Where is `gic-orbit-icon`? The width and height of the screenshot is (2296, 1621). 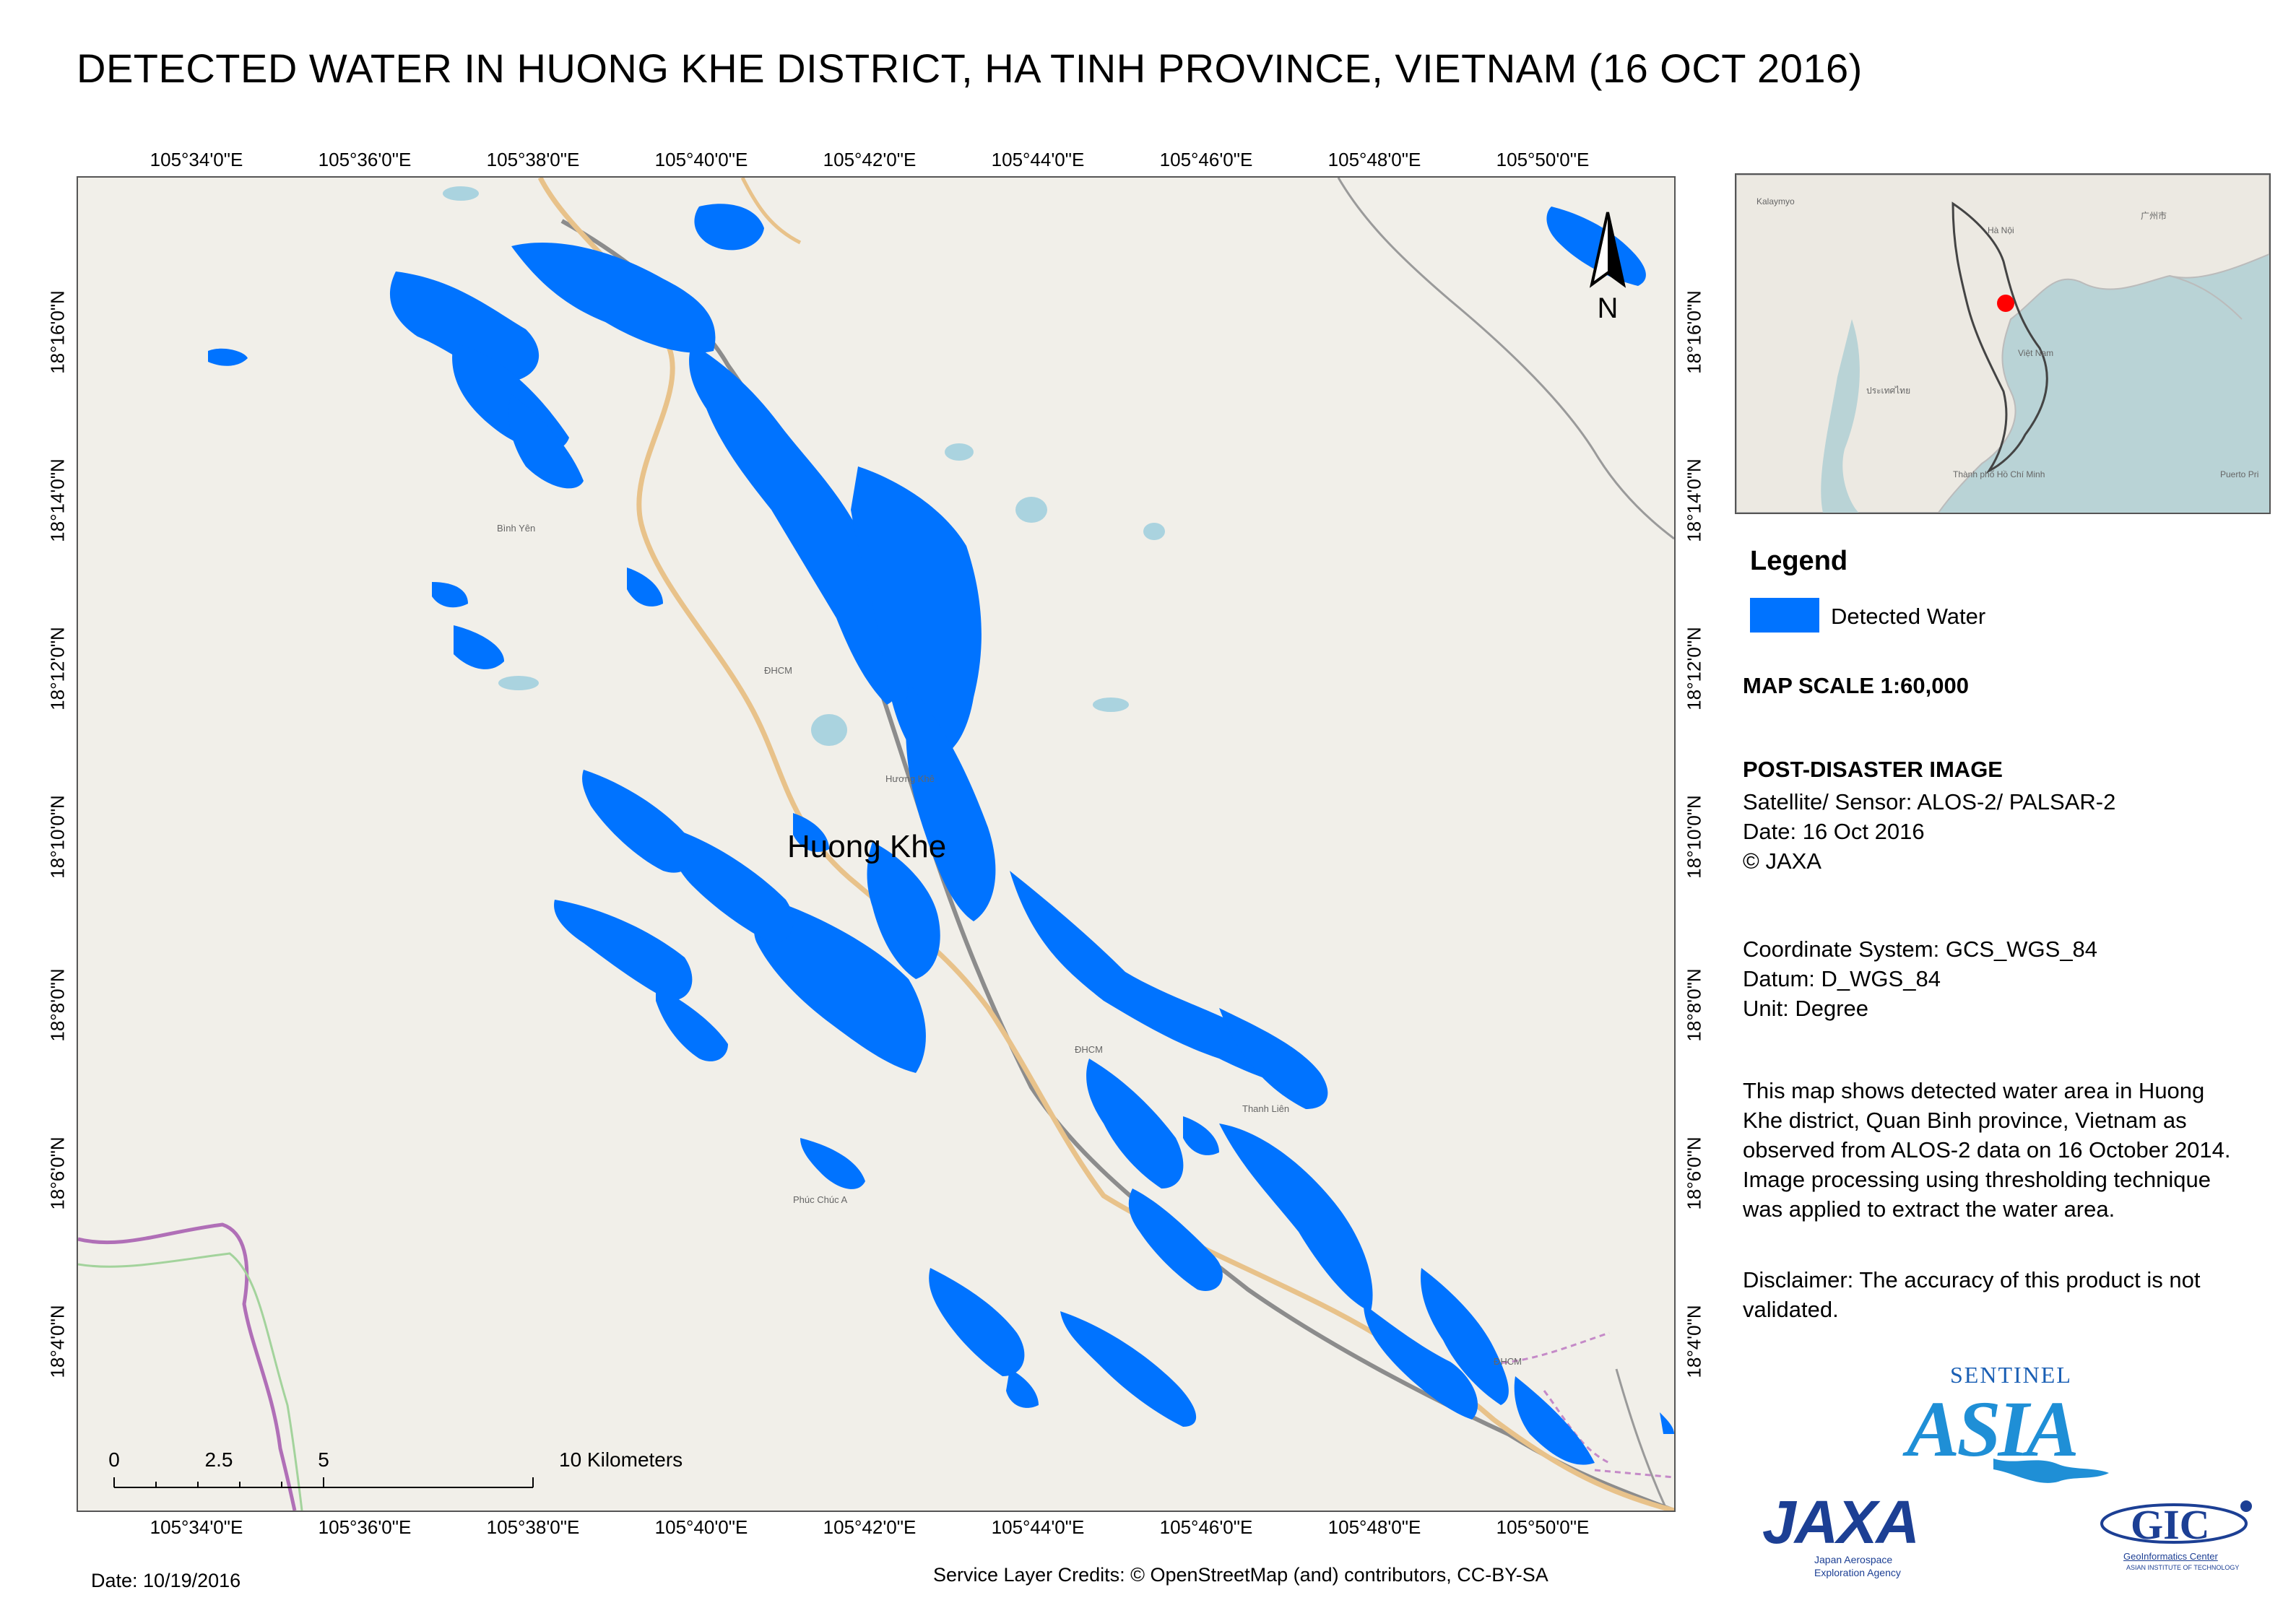
gic-orbit-icon is located at coordinates (2176, 1522).